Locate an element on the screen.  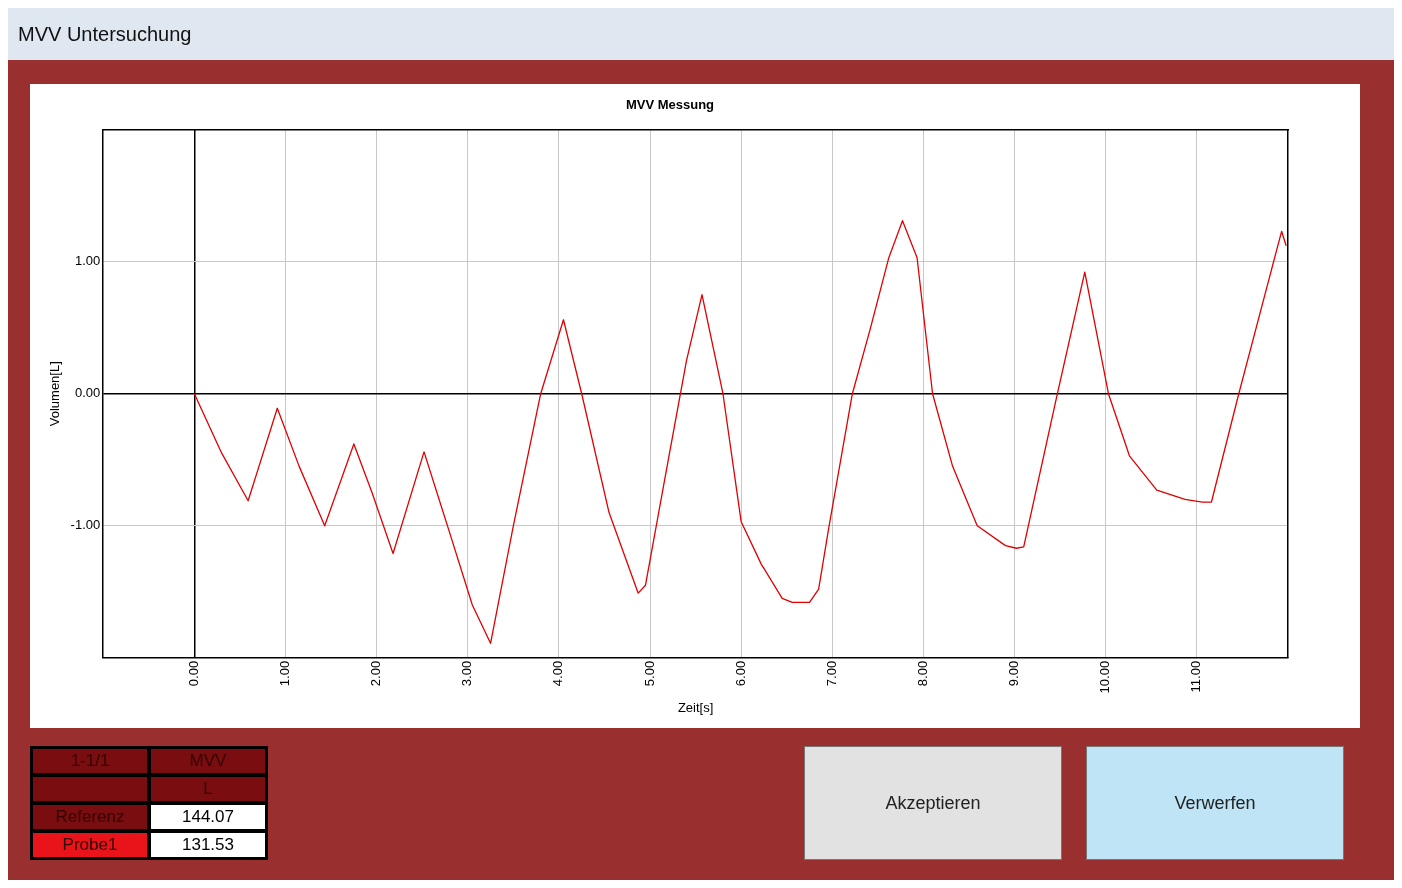
text: Verwerfen is located at coordinates (1215, 803).